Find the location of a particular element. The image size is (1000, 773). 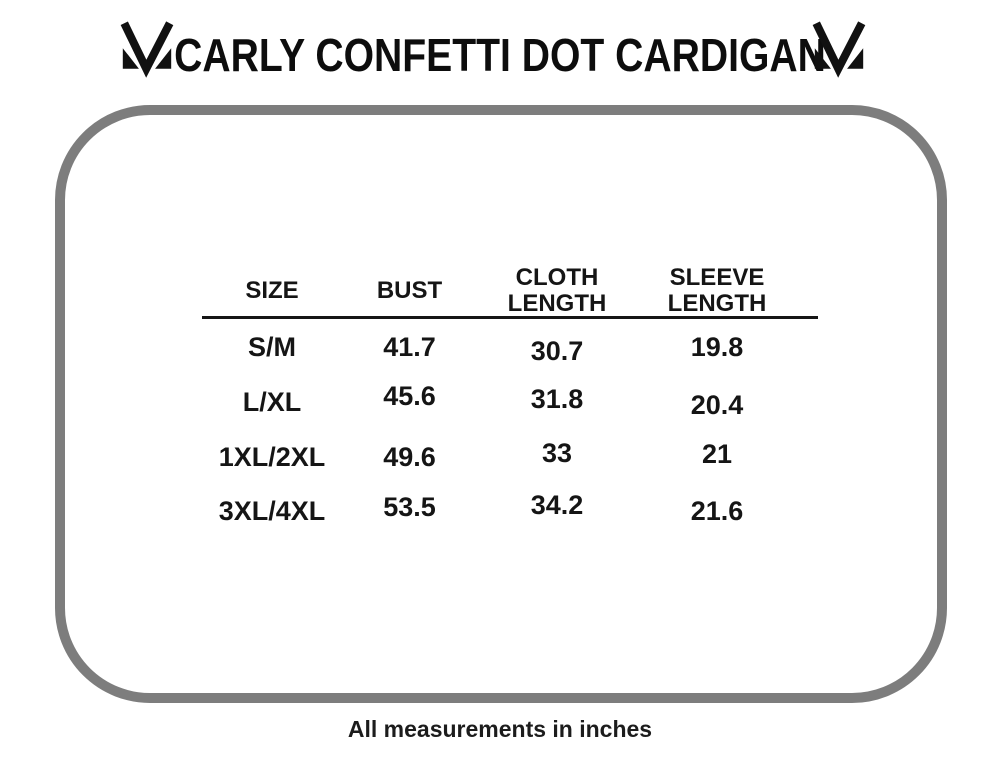

cell-size: 1XL/2XL is located at coordinates (272, 457).